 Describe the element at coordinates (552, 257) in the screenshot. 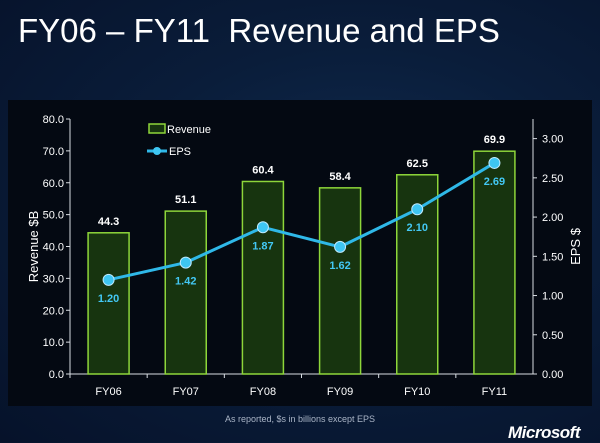

I see `right-tick-label: 1.50` at that location.